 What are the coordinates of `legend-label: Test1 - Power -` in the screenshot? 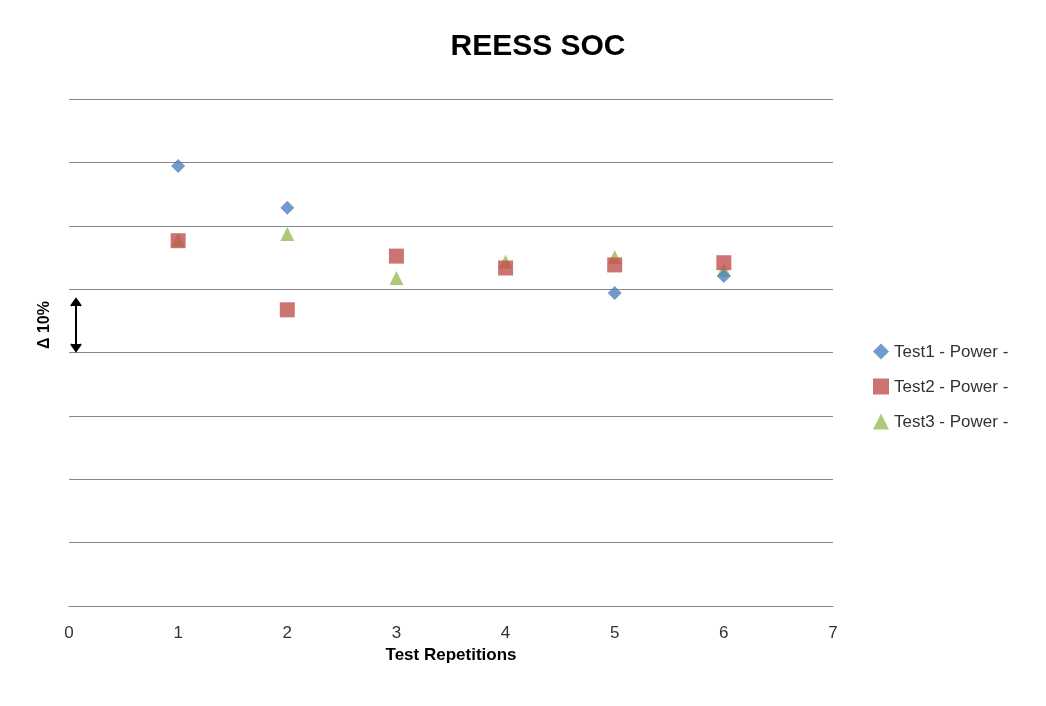 It's located at (951, 351).